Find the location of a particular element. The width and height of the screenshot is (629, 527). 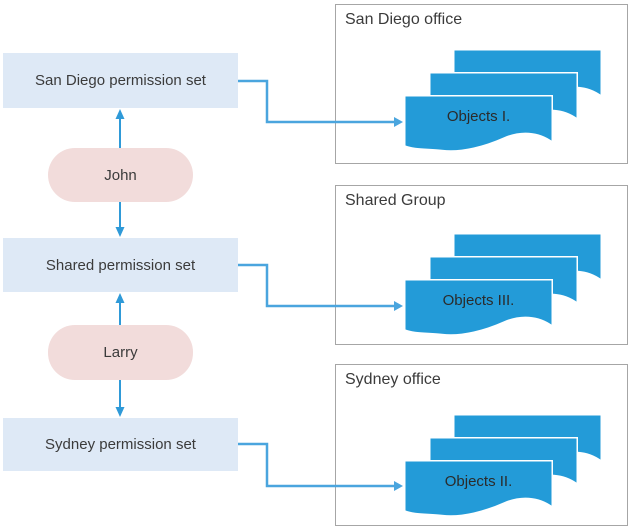

user-label: Larry is located at coordinates (120, 352).